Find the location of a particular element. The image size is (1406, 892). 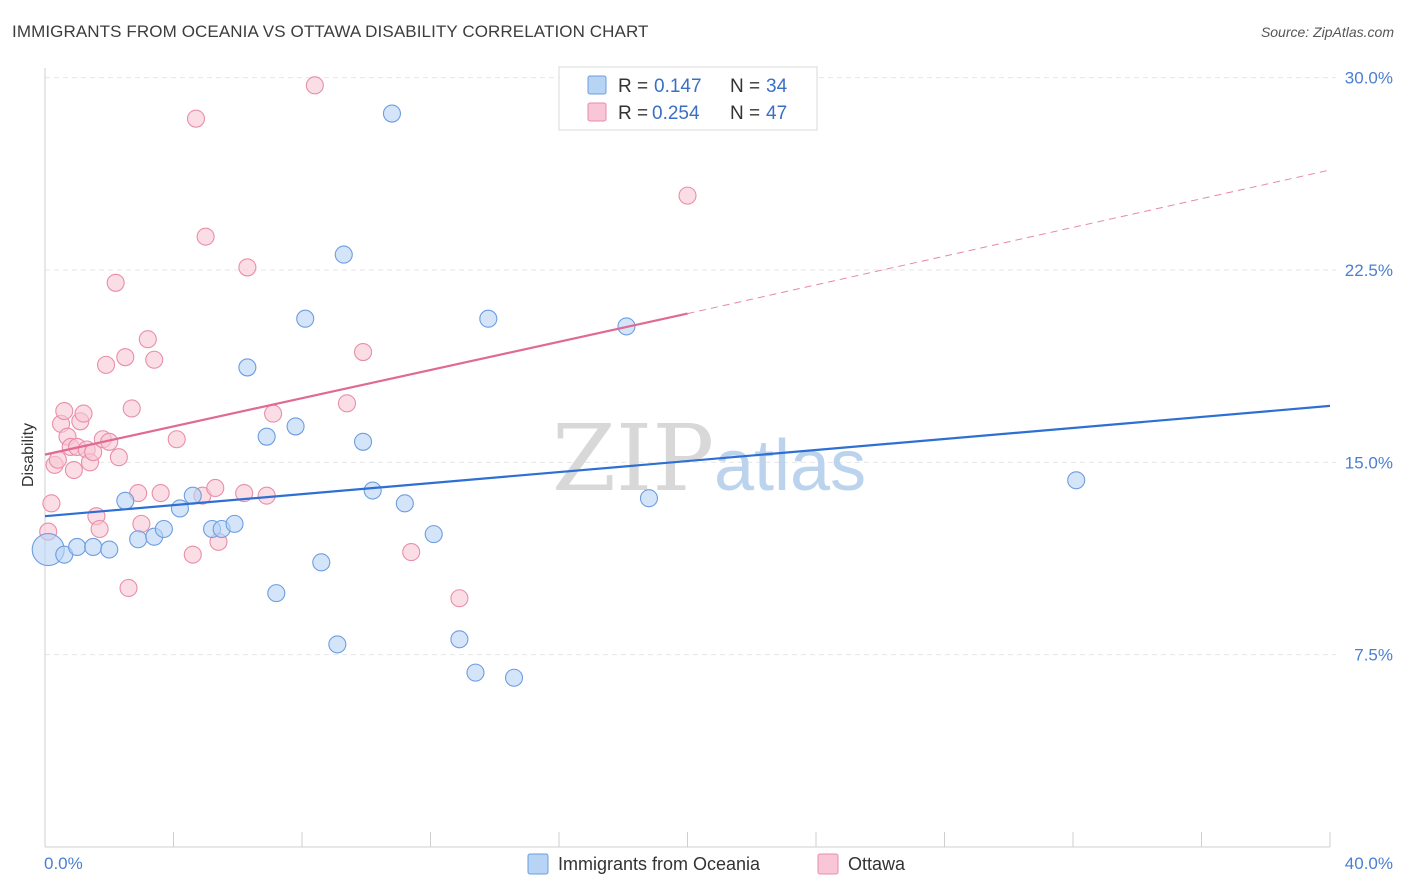

legend-r-value-ottawa: 0.254 is located at coordinates (676, 113).